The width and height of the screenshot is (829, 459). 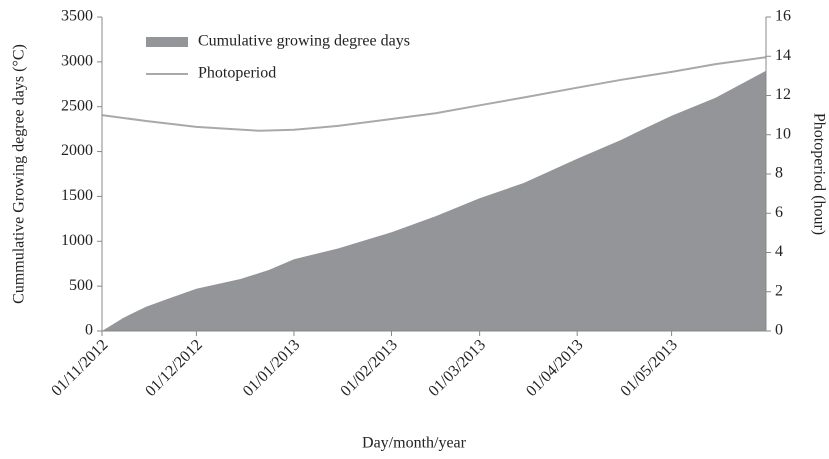 What do you see at coordinates (369, 368) in the screenshot?
I see `x-tick-label: 01/02/2013` at bounding box center [369, 368].